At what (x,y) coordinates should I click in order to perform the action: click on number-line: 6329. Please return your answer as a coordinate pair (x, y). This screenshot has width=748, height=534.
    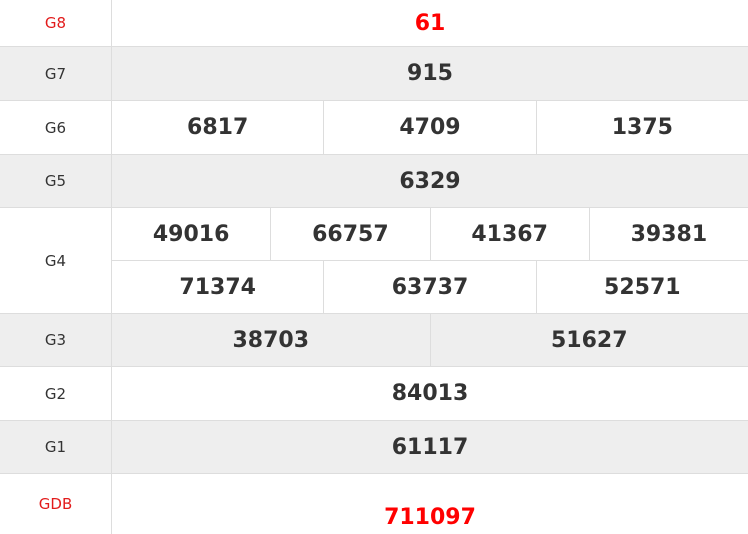
    Looking at the image, I should click on (430, 181).